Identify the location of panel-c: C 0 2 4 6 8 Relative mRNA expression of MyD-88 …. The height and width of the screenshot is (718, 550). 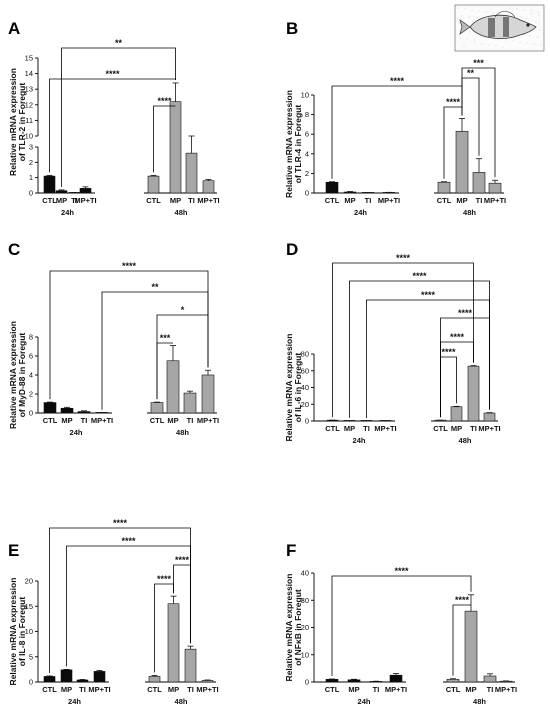
(113, 338).